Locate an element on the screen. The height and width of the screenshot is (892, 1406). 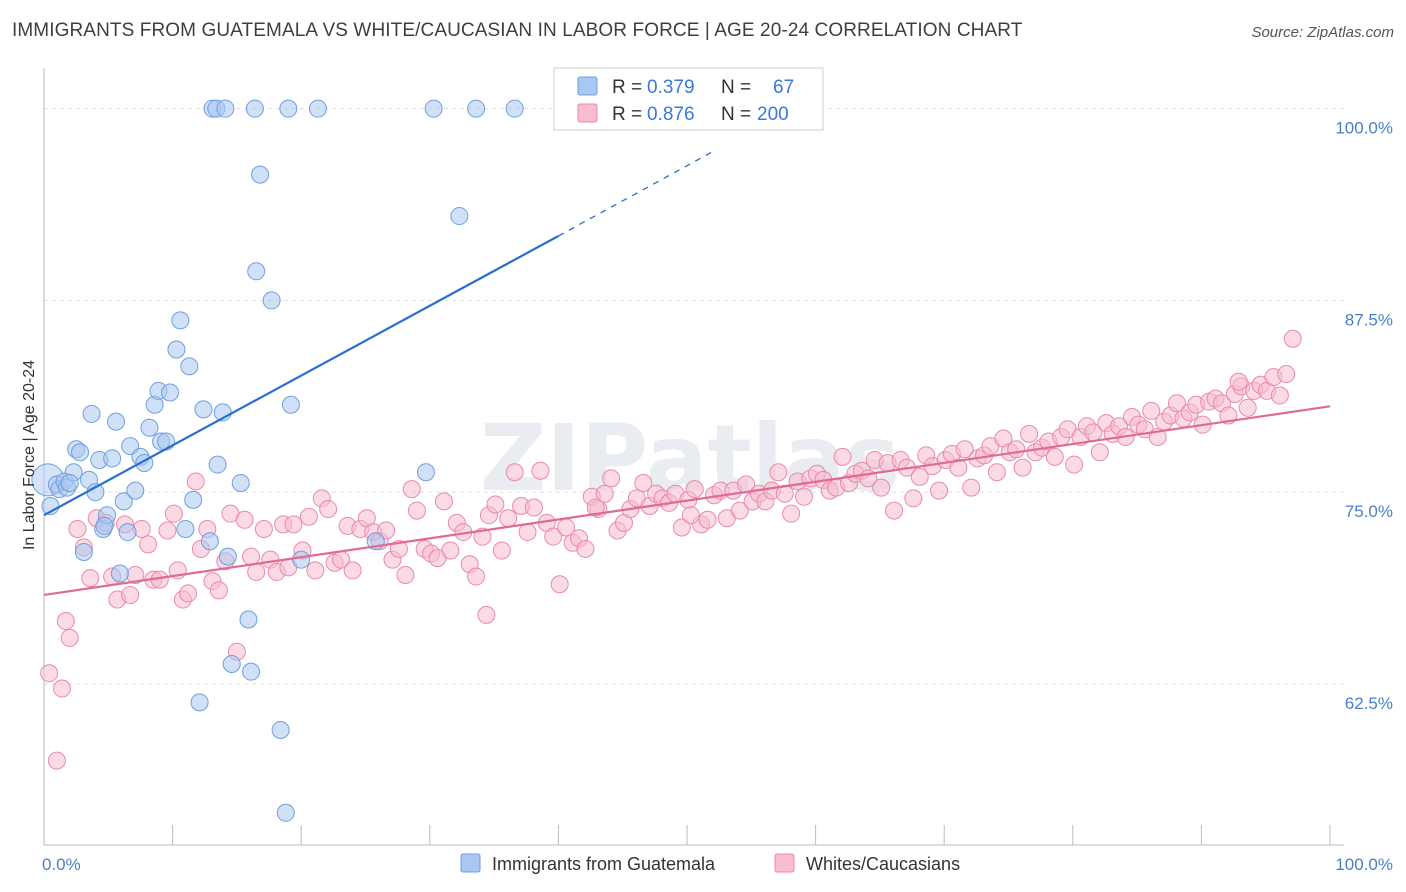
y-tick-label-1: 87.5% is located at coordinates (1369, 319).